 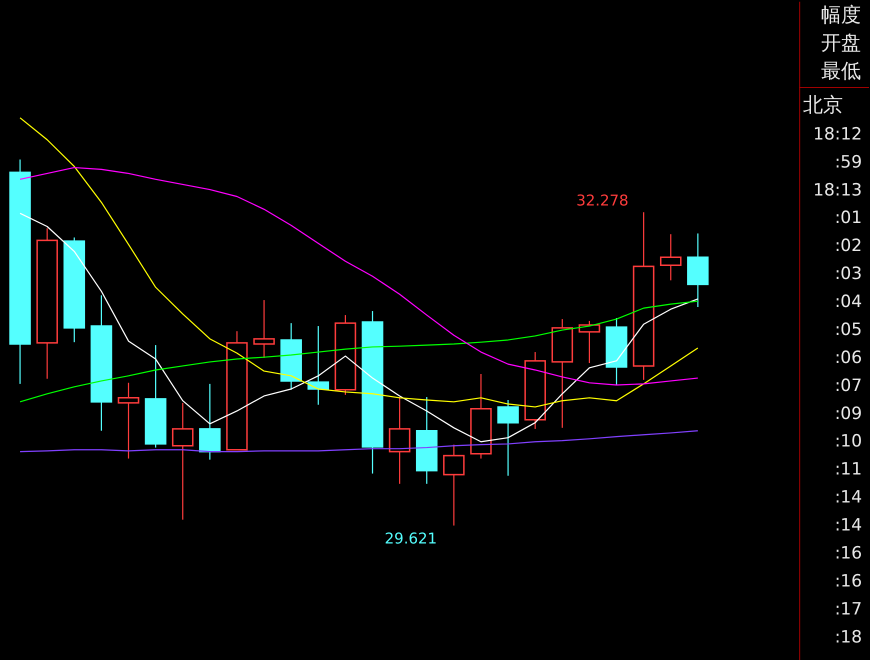 What do you see at coordinates (602, 200) in the screenshot?
I see `annotation: 32.278` at bounding box center [602, 200].